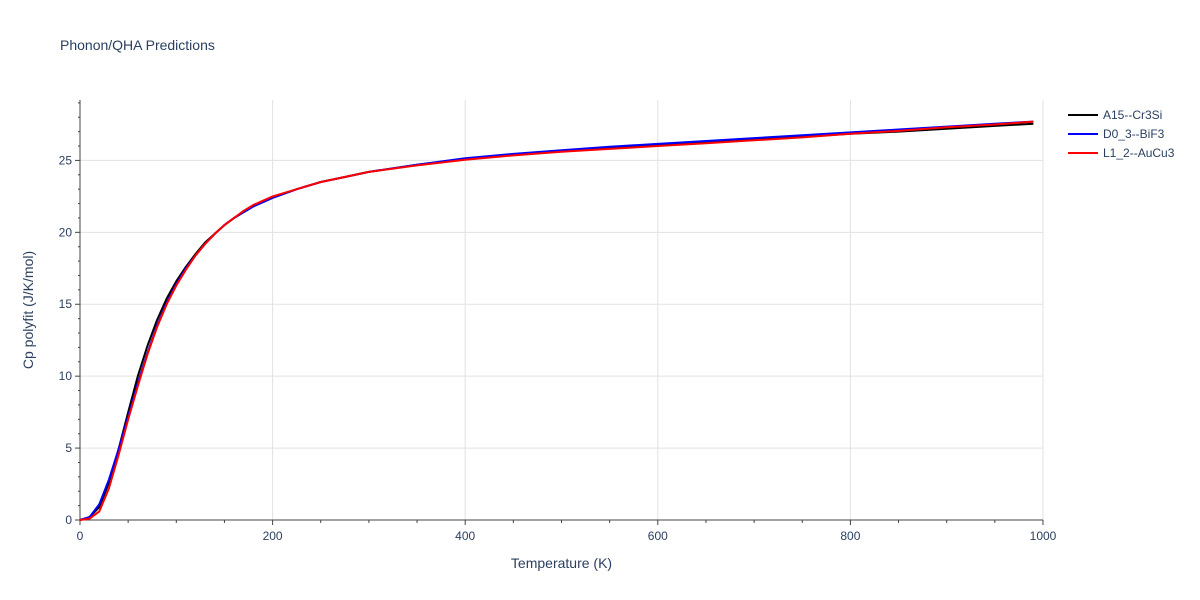 The image size is (1200, 600). Describe the element at coordinates (1134, 134) in the screenshot. I see `legend-label: D0_3--BiF3` at that location.